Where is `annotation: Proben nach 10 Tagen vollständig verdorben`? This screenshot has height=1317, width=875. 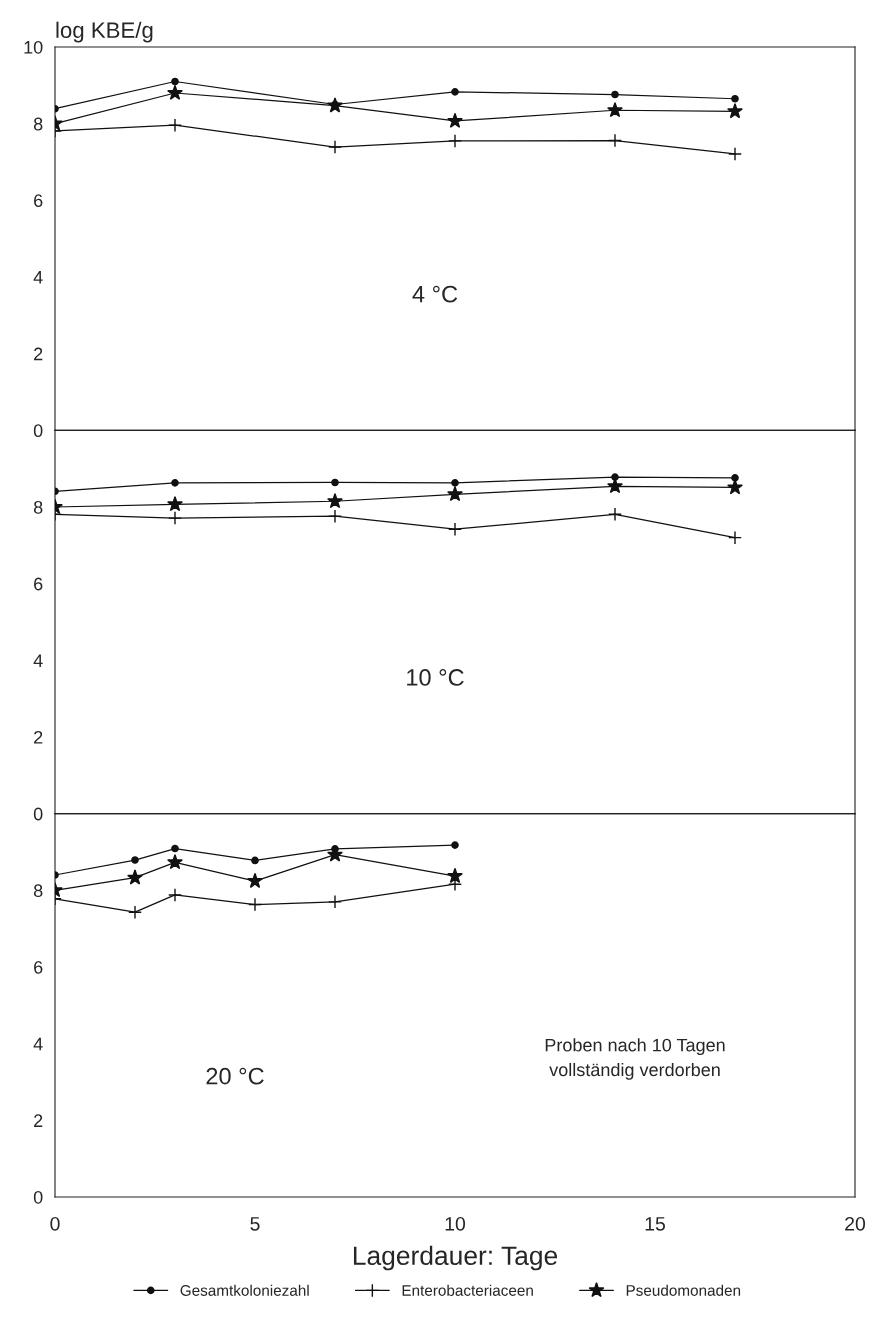
annotation: Proben nach 10 Tagen vollständig verdorben is located at coordinates (635, 1059).